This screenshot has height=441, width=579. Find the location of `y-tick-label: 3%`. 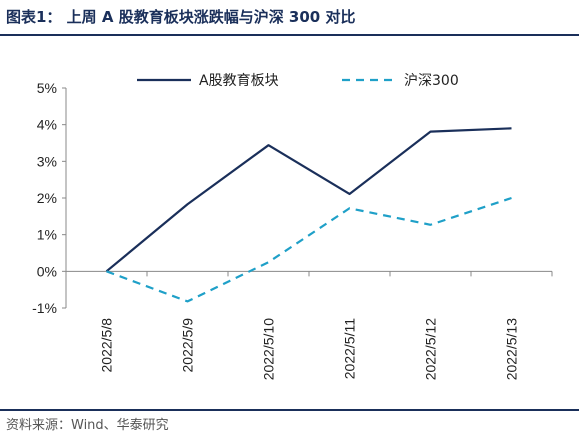

y-tick-label: 3% is located at coordinates (47, 161).